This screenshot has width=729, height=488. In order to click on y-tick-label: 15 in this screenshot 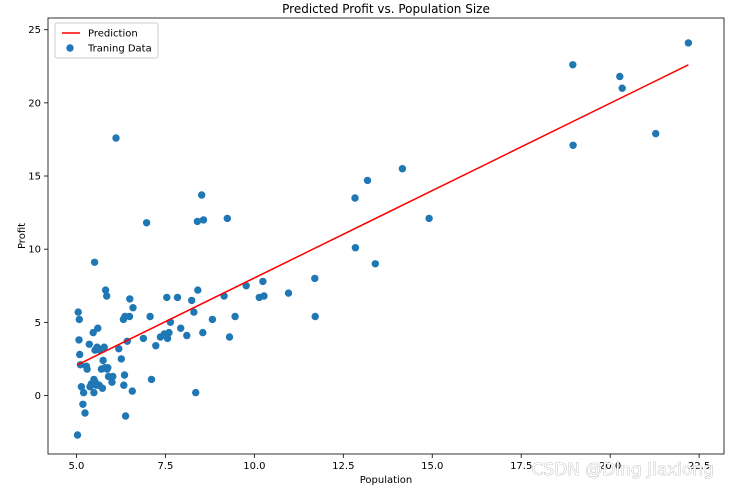, I will do `click(34, 177)`.